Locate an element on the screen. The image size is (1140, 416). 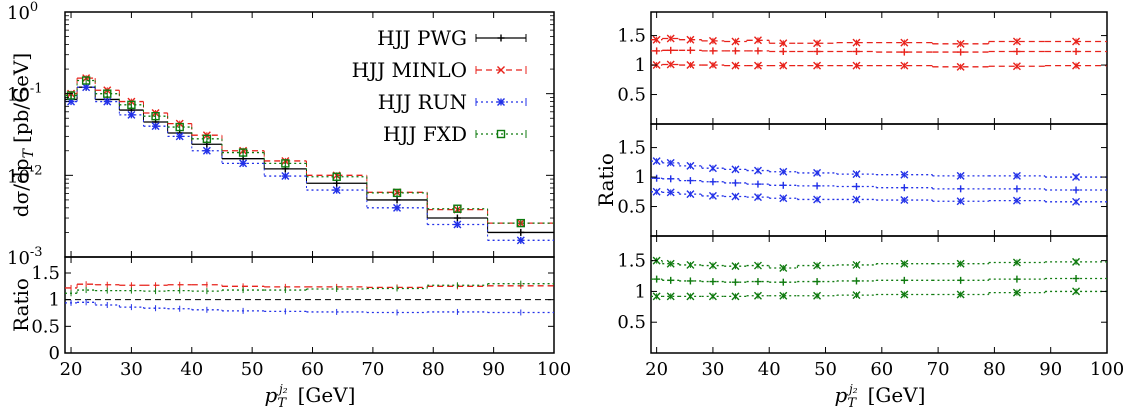
right-mid-plot is located at coordinates (879, 181).